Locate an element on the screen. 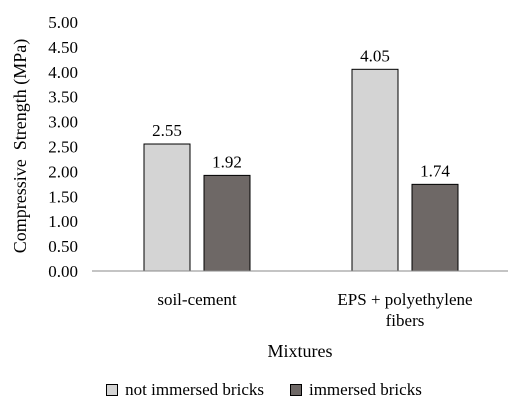 This screenshot has height=415, width=528. y-tick-label: 0.00 is located at coordinates (63, 271).